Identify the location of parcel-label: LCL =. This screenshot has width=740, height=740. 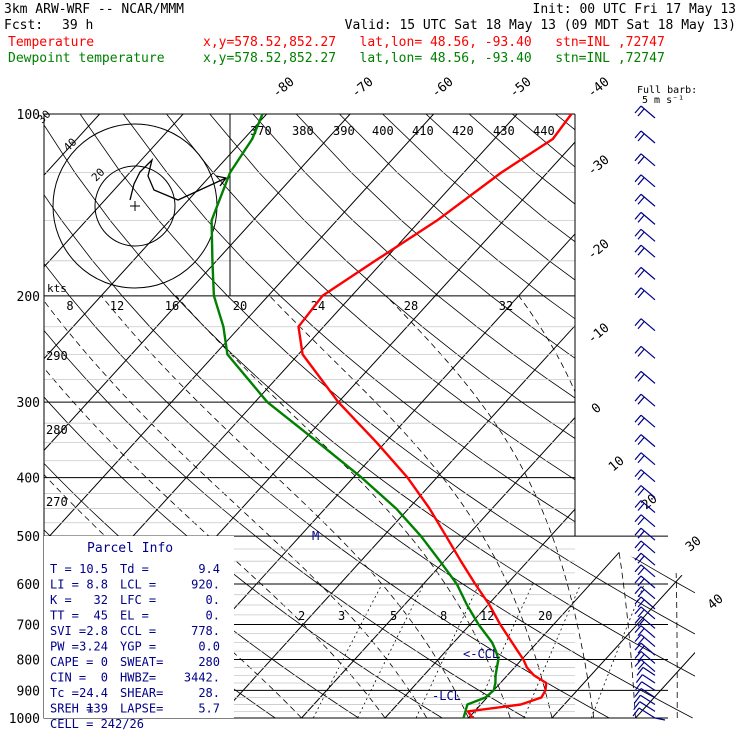
(138, 585).